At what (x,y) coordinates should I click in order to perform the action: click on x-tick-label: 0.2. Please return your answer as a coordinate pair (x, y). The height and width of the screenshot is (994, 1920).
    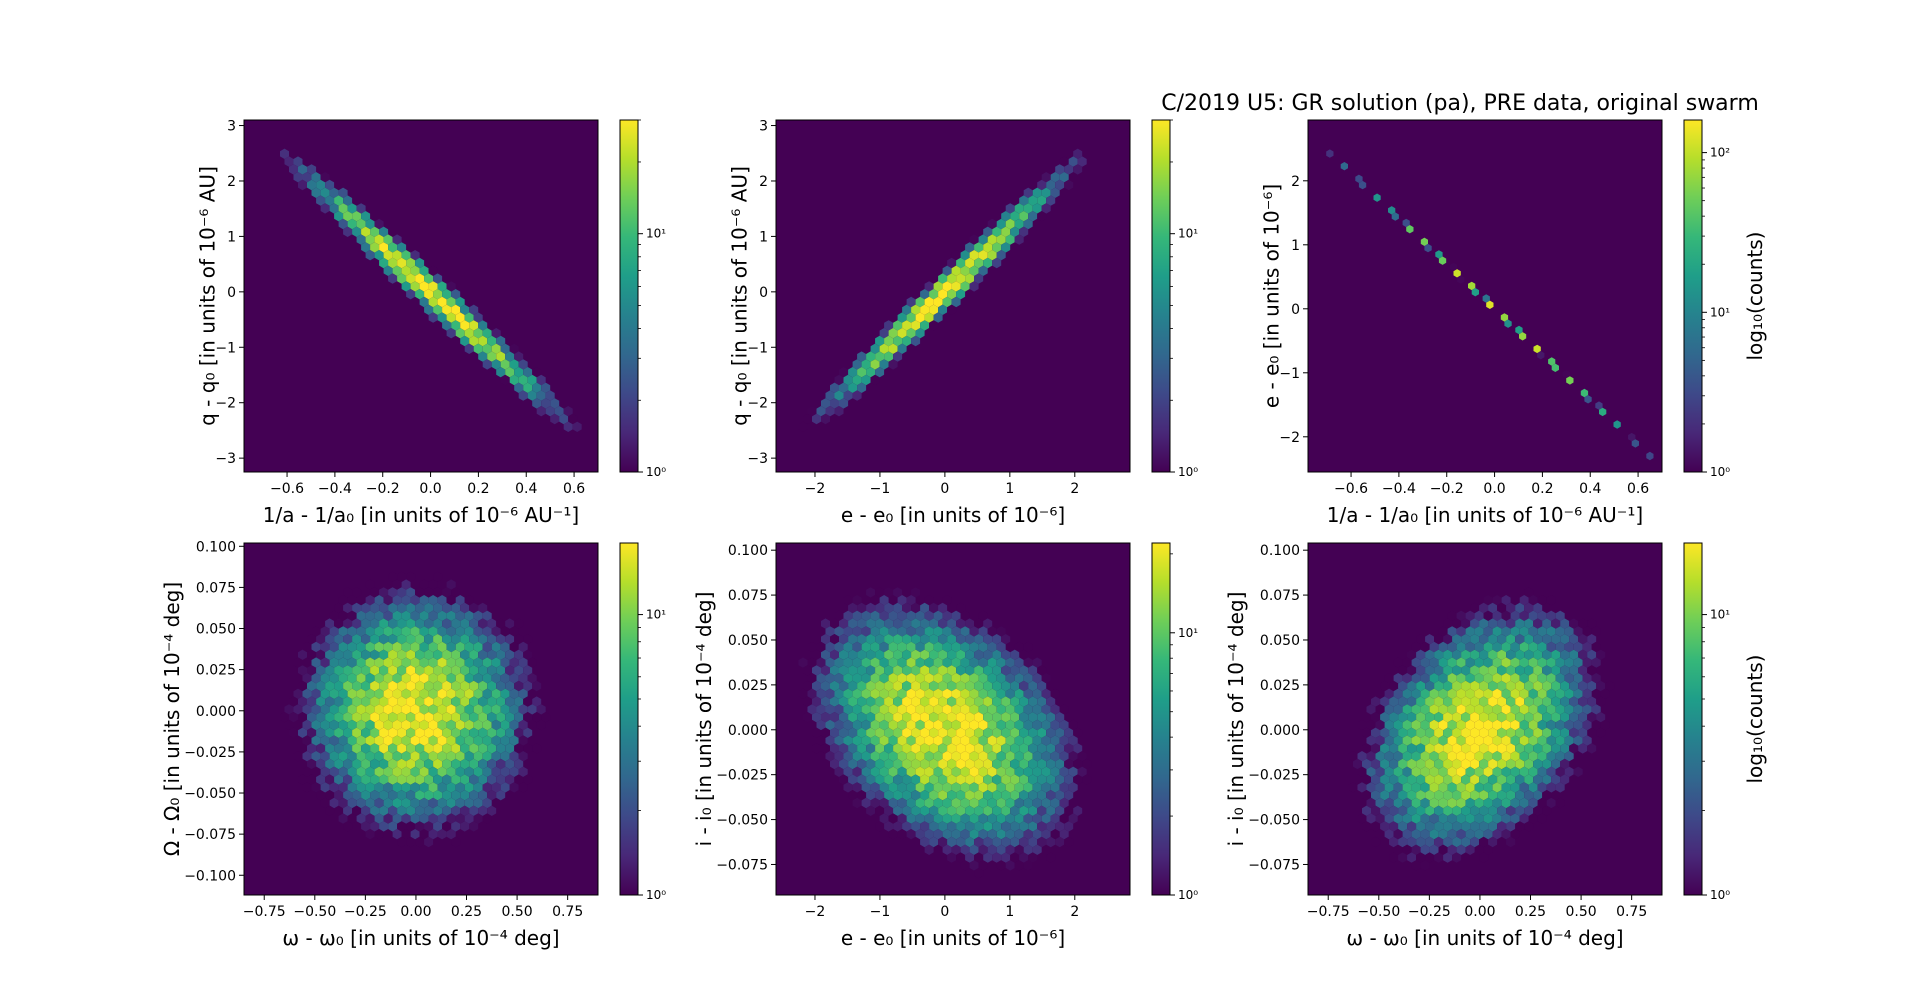
    Looking at the image, I should click on (478, 489).